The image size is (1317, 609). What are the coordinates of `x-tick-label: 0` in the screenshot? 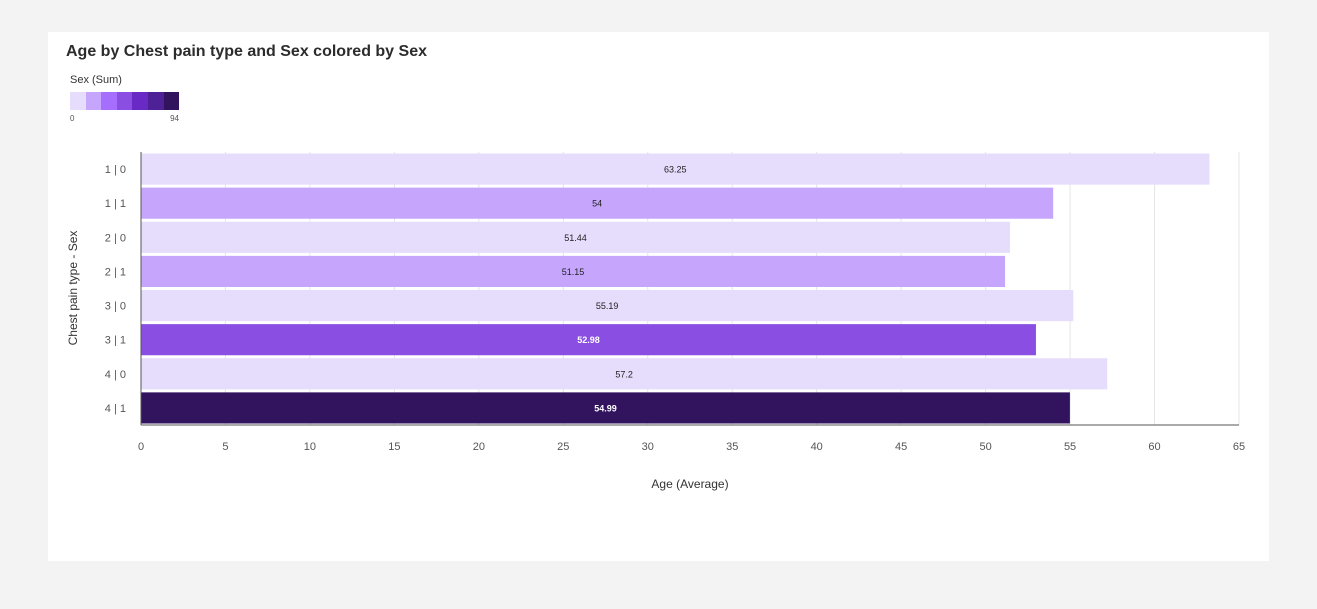 It's located at (141, 447).